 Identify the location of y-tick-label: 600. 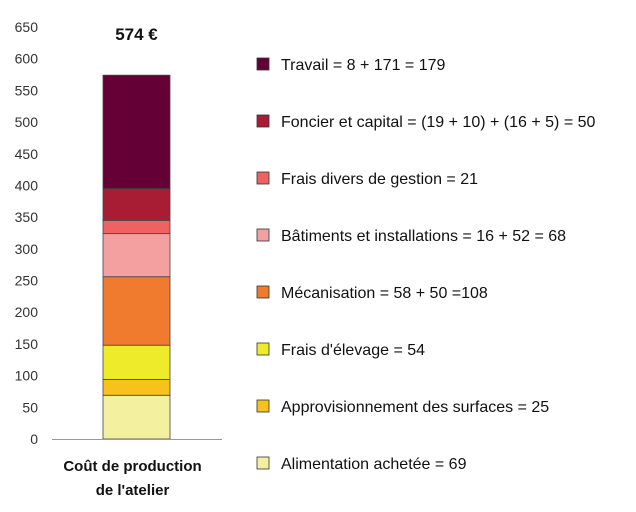
(27, 59).